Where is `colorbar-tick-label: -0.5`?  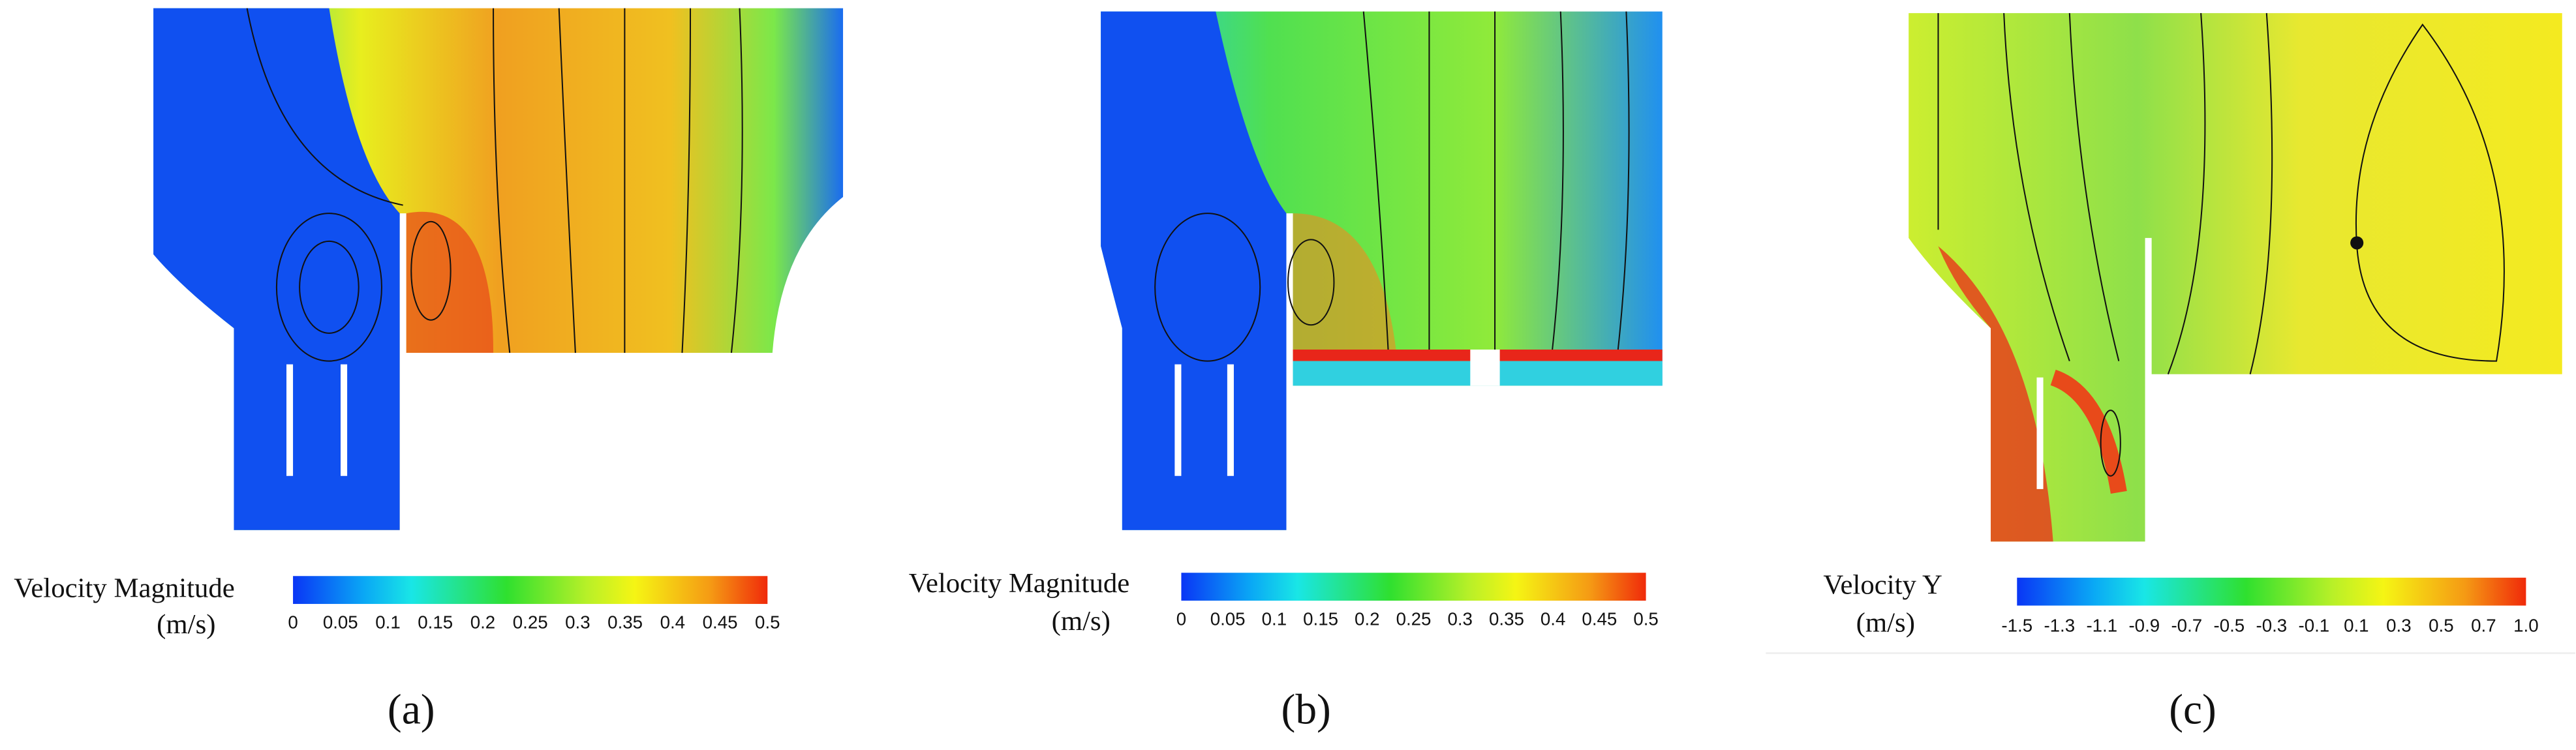
colorbar-tick-label: -0.5 is located at coordinates (2229, 626).